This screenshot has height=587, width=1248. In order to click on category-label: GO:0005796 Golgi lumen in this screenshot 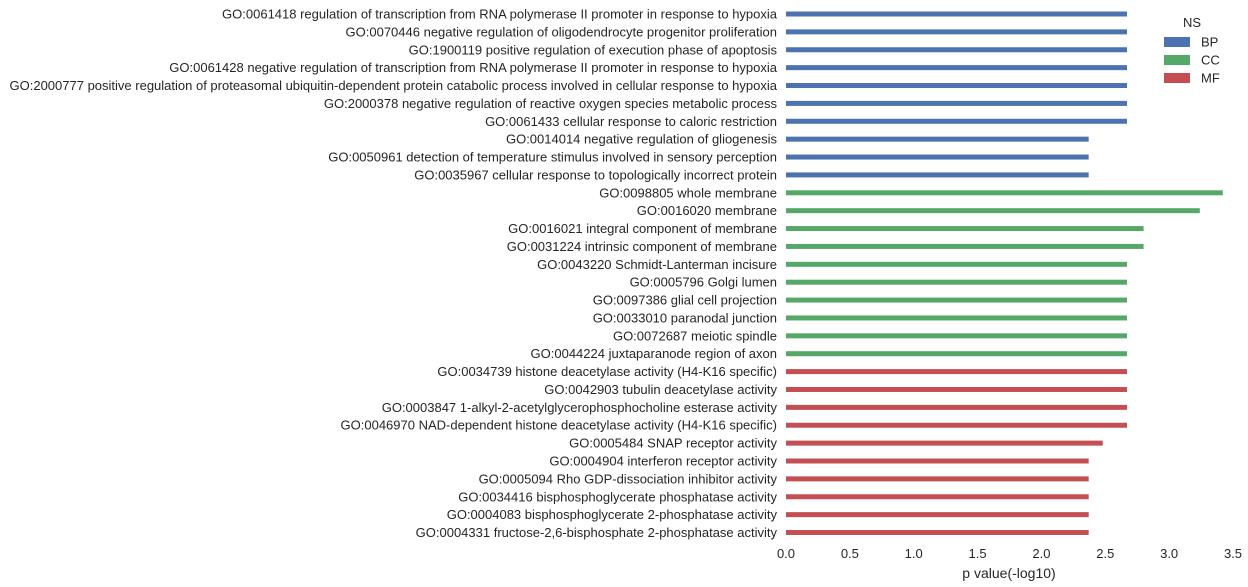, I will do `click(703, 282)`.